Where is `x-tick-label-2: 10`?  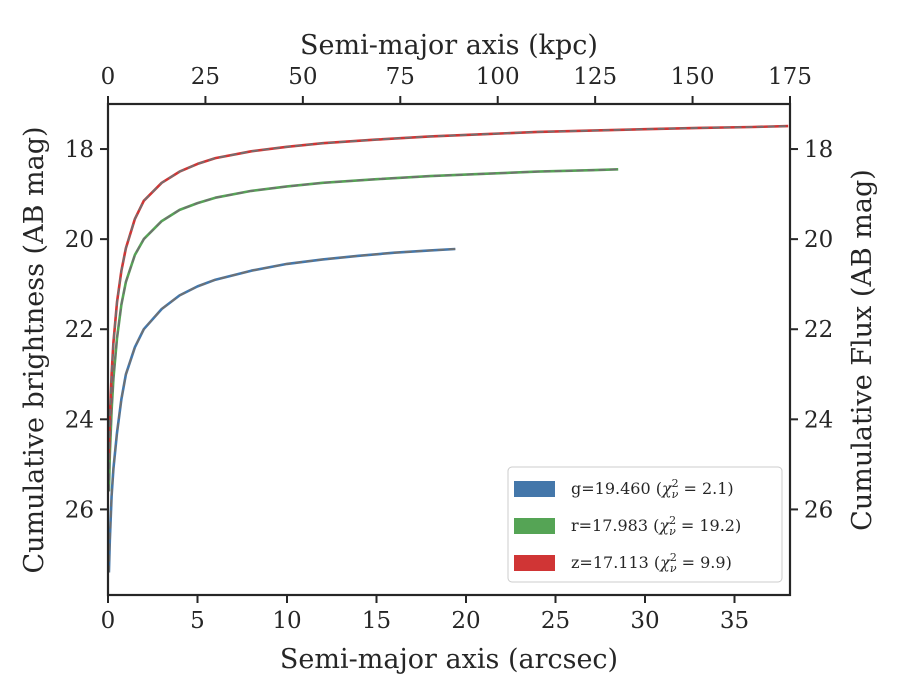
x-tick-label-2: 10 is located at coordinates (286, 621).